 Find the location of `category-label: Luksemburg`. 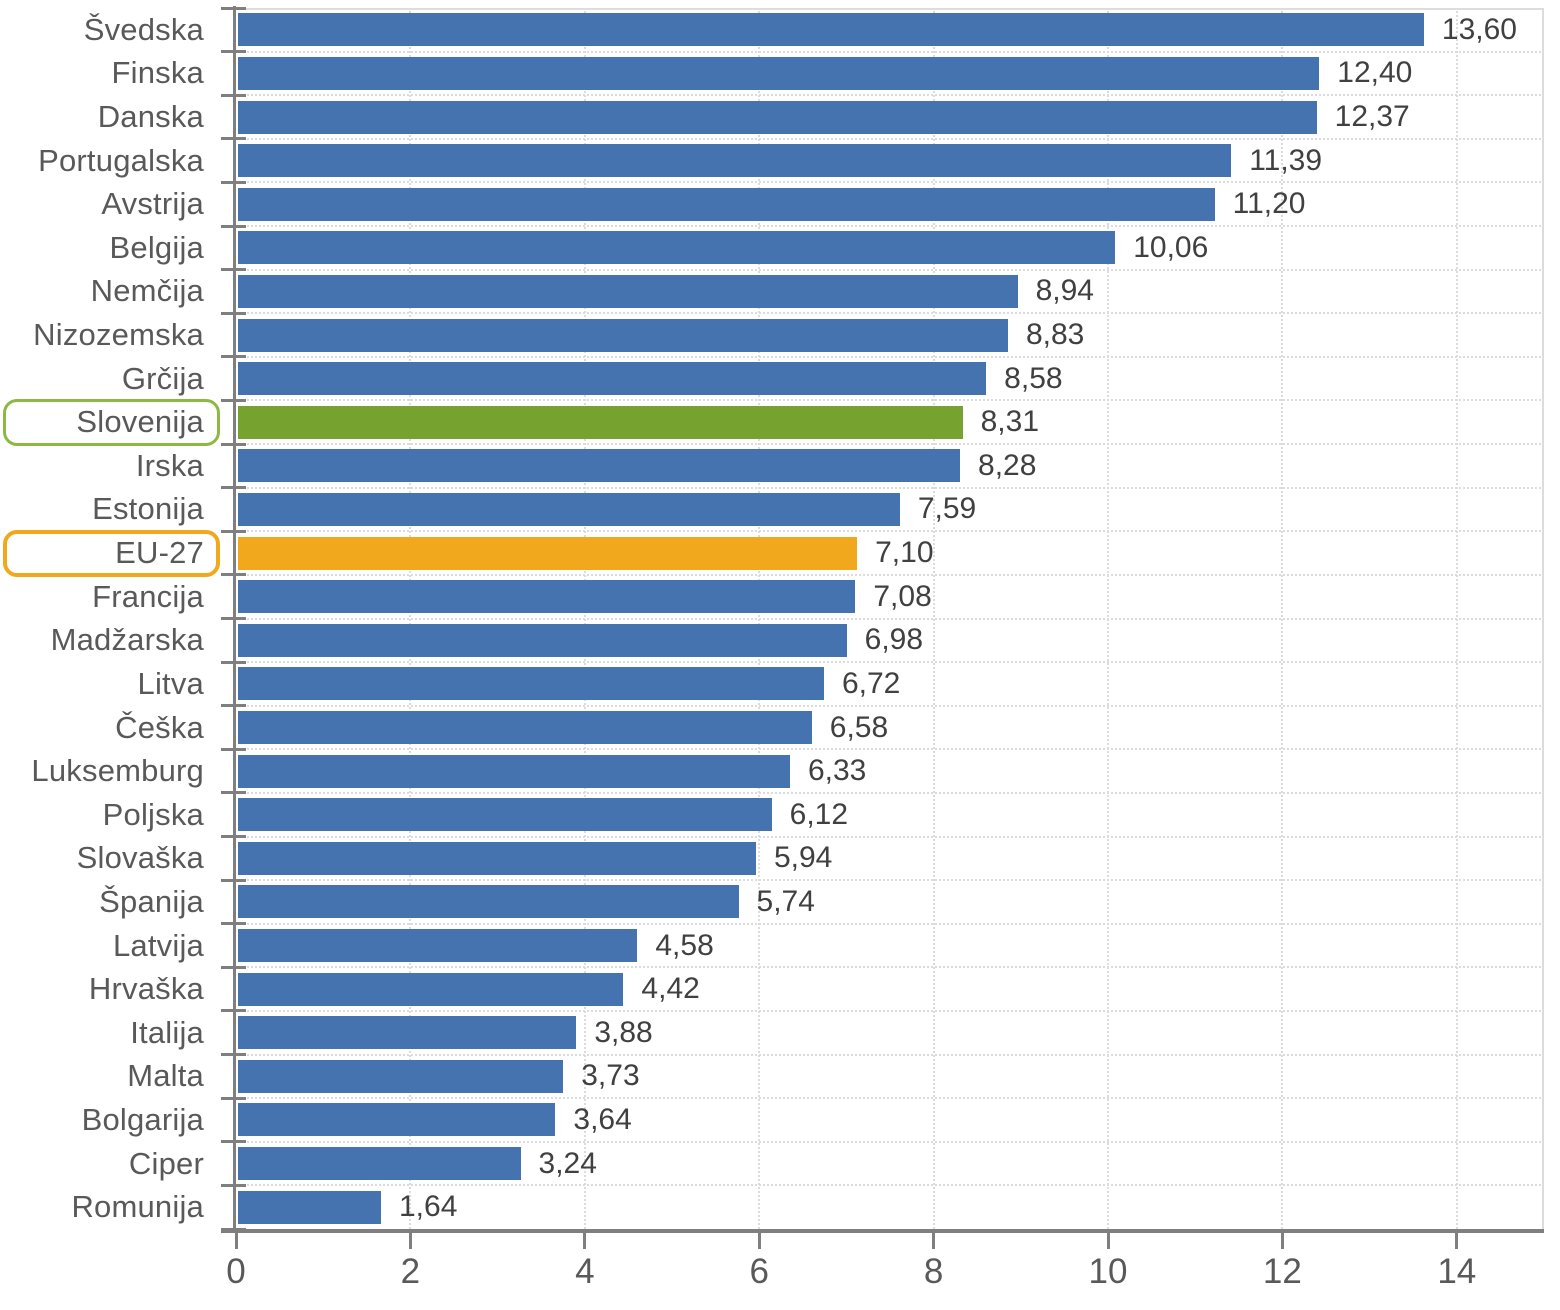

category-label: Luksemburg is located at coordinates (117, 771).